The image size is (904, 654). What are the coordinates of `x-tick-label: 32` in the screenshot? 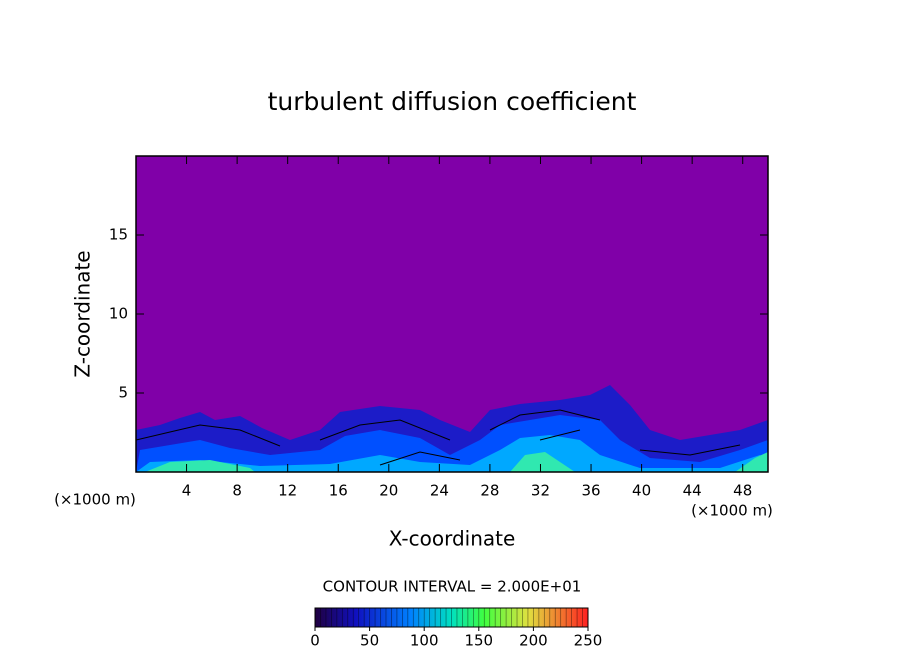 It's located at (540, 491).